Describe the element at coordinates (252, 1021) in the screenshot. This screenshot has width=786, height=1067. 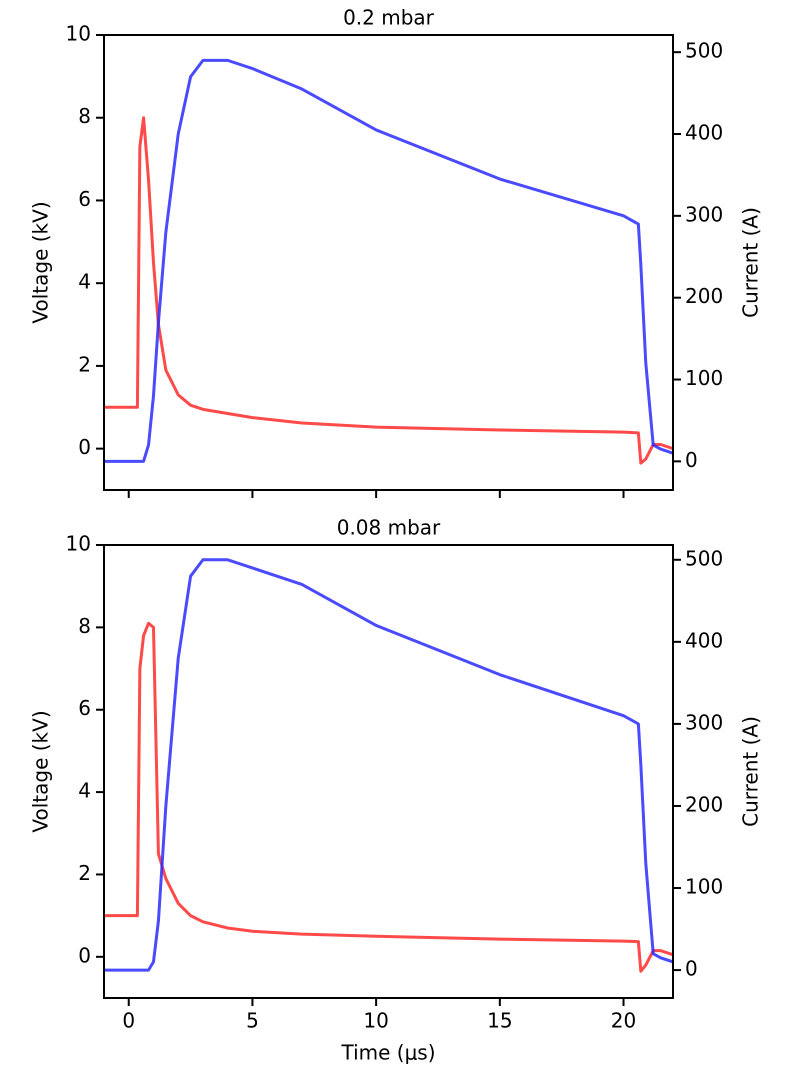
I see `x-tick-label: 5` at that location.